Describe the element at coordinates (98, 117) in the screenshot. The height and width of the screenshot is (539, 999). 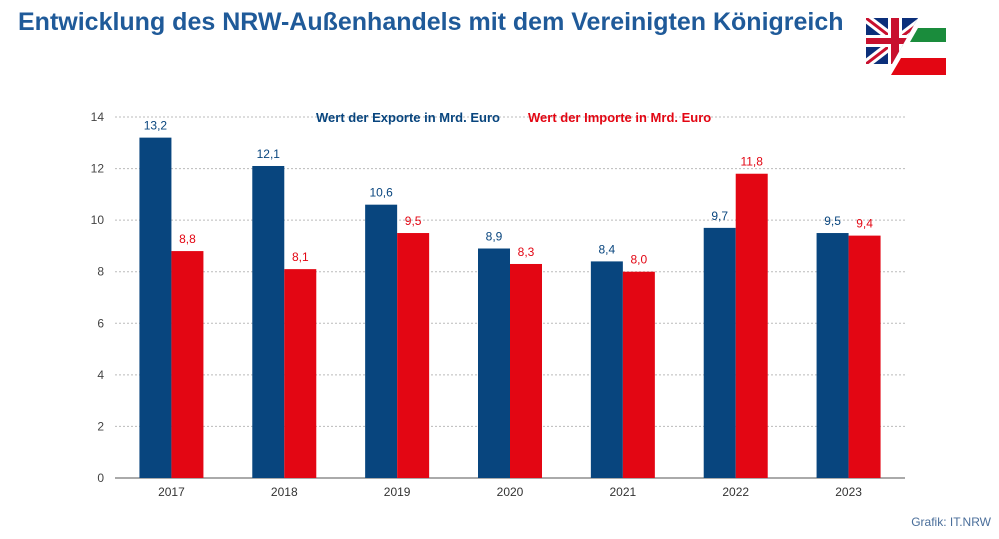
I see `y-tick-label: 14` at that location.